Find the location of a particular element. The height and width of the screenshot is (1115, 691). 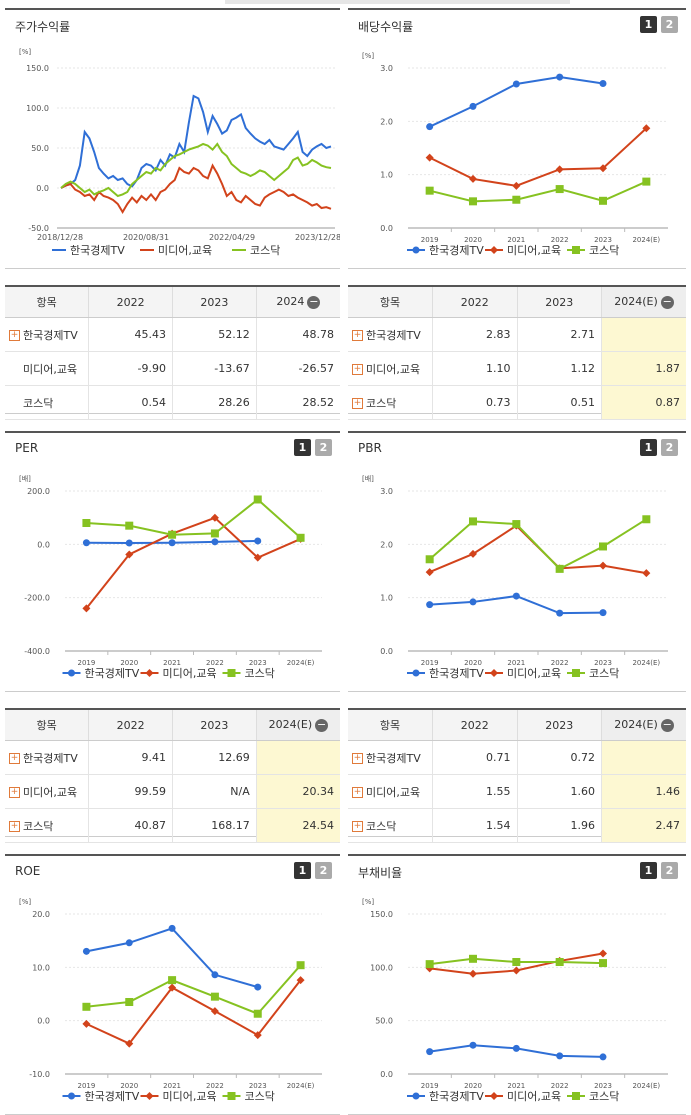

y-tick-label: 150.0 is located at coordinates (381, 914).